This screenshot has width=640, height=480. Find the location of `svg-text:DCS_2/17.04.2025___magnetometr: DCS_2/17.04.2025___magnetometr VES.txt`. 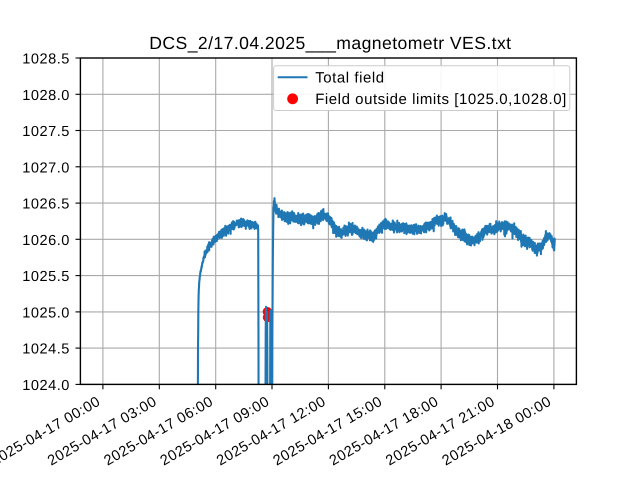

svg-text:DCS_2/17.04.2025___magnetometr: DCS_2/17.04.2025___magnetometr VES.txt is located at coordinates (330, 43).